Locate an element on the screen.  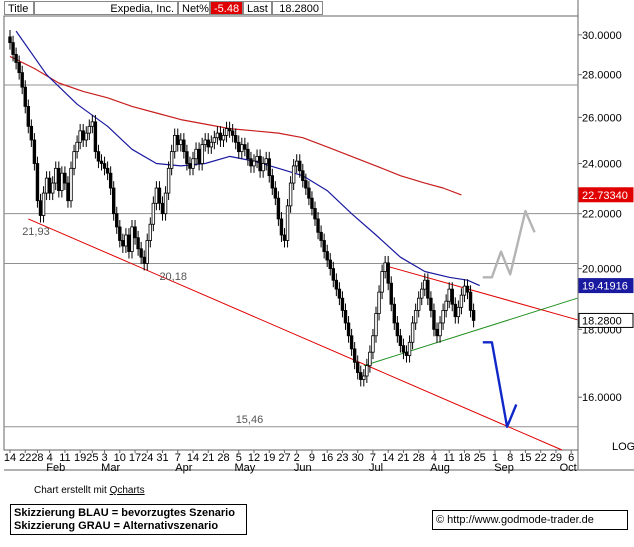
y-tick-label-4: 22.0000 is located at coordinates (602, 215).